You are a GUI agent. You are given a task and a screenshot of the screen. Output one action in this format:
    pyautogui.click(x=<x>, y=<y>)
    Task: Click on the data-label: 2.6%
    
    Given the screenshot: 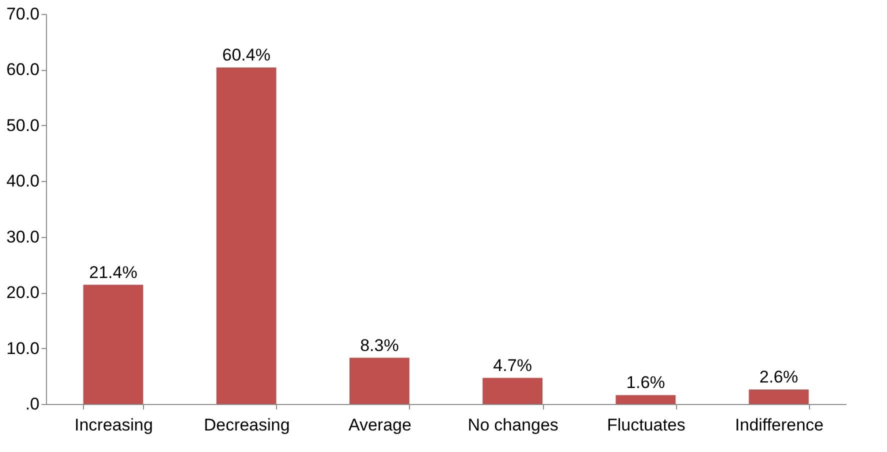 What is the action you would take?
    pyautogui.click(x=778, y=377)
    